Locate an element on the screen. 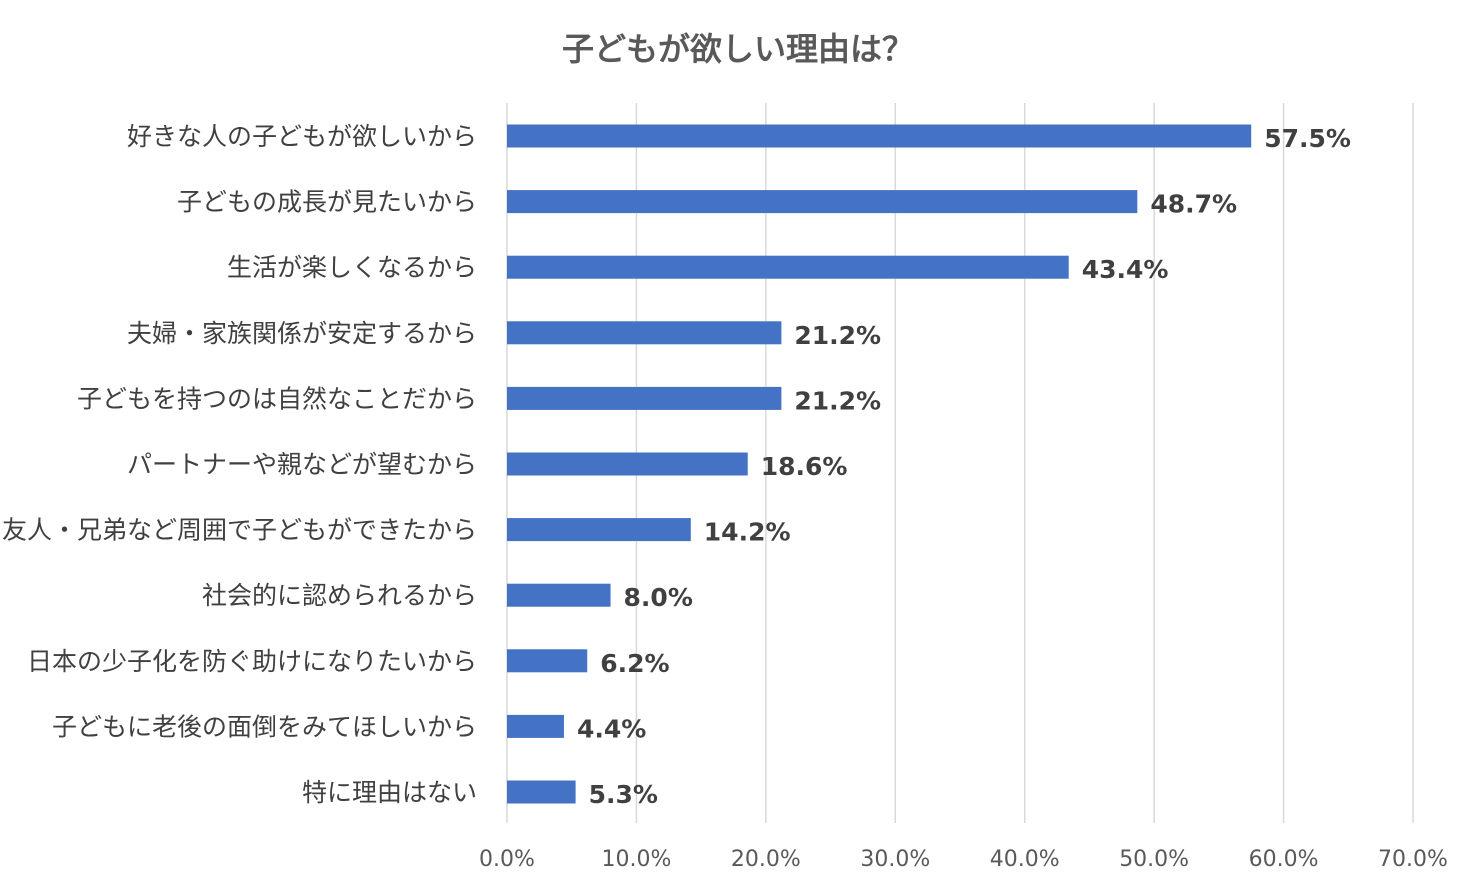 The image size is (1477, 886). x-tick-label: 60.0% is located at coordinates (1284, 859).